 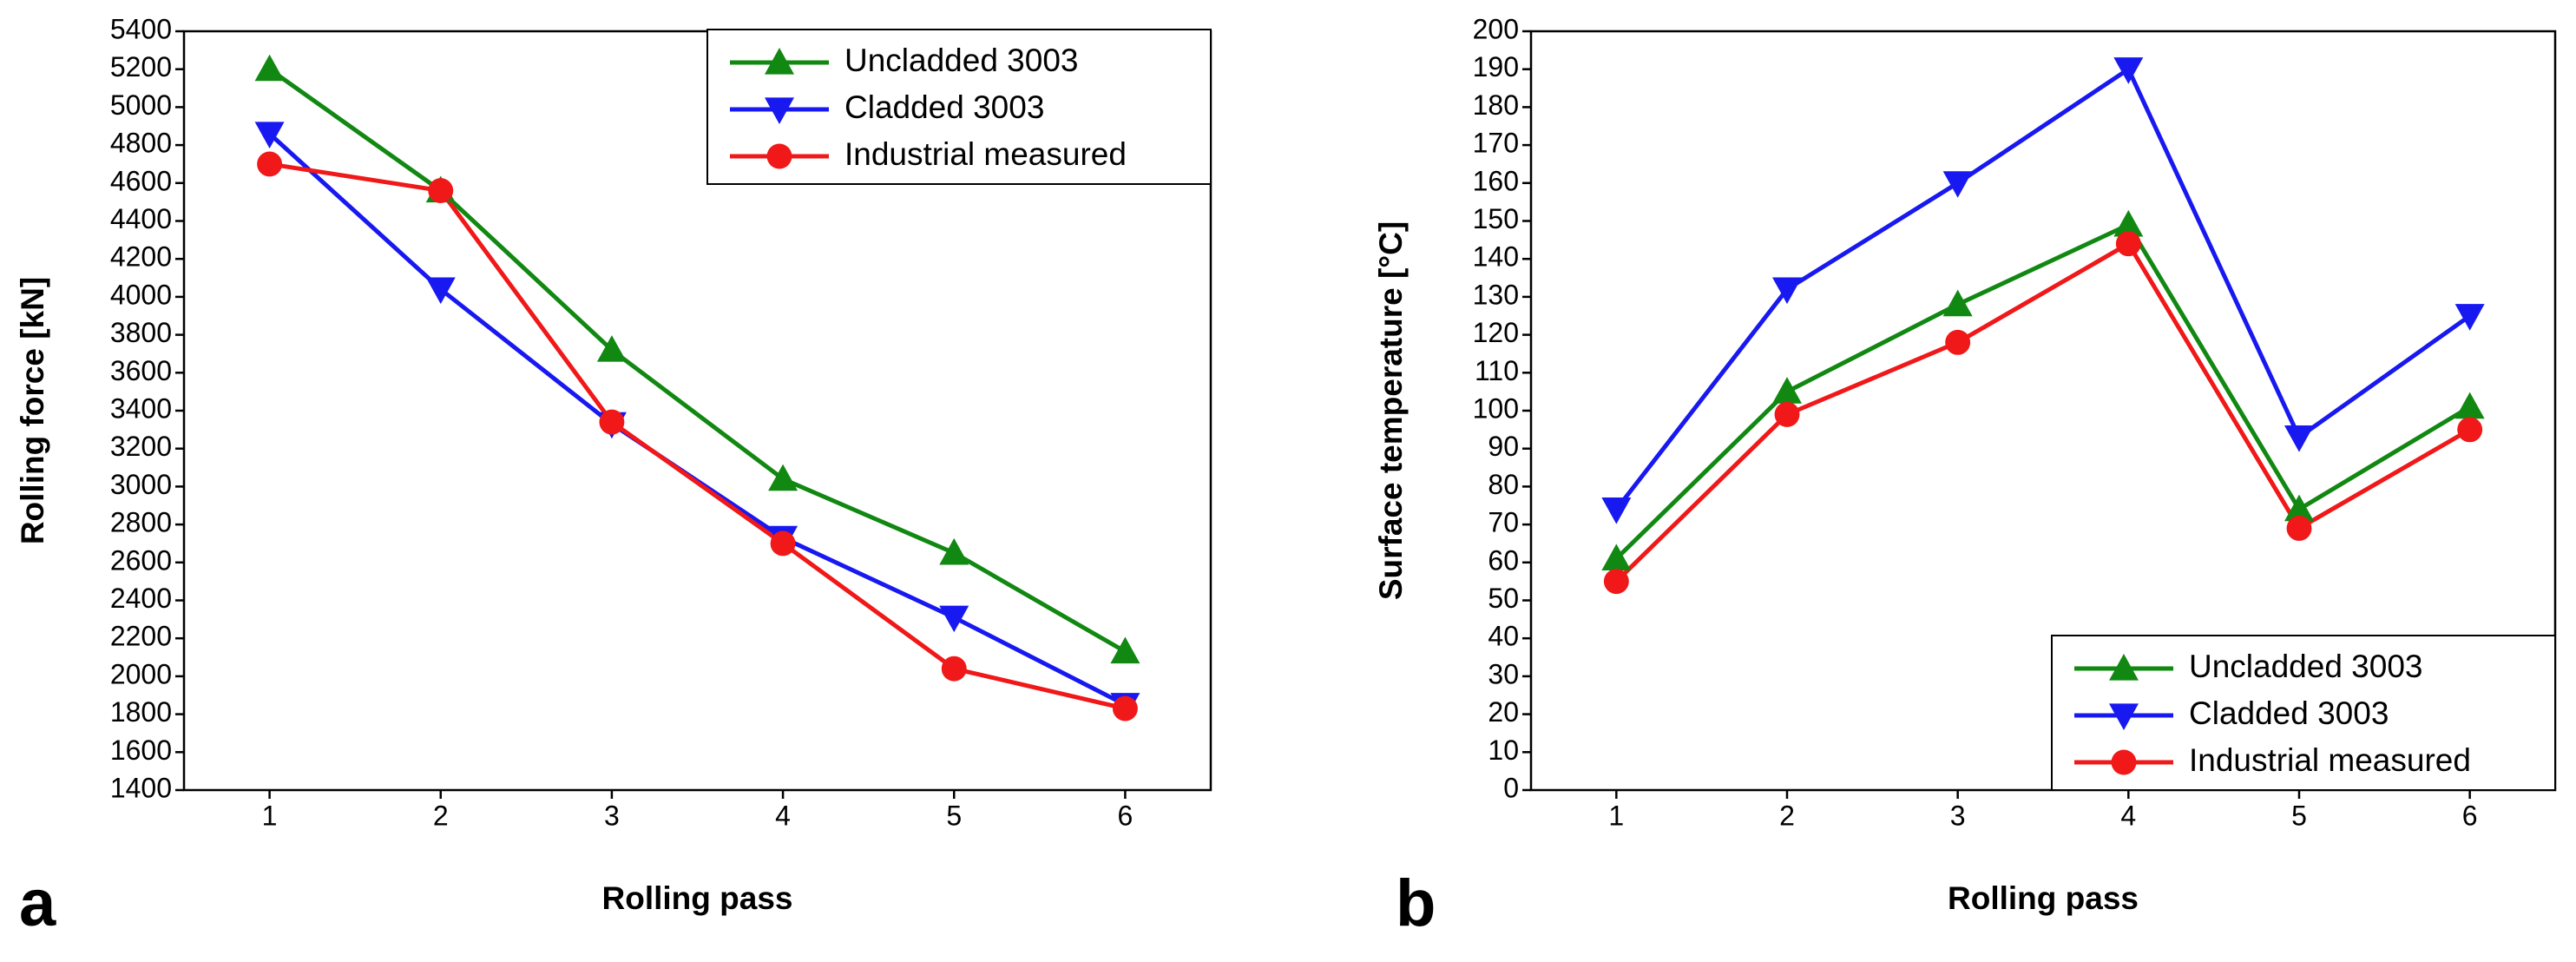 I want to click on y-tick-label: 5000, so click(x=141, y=105).